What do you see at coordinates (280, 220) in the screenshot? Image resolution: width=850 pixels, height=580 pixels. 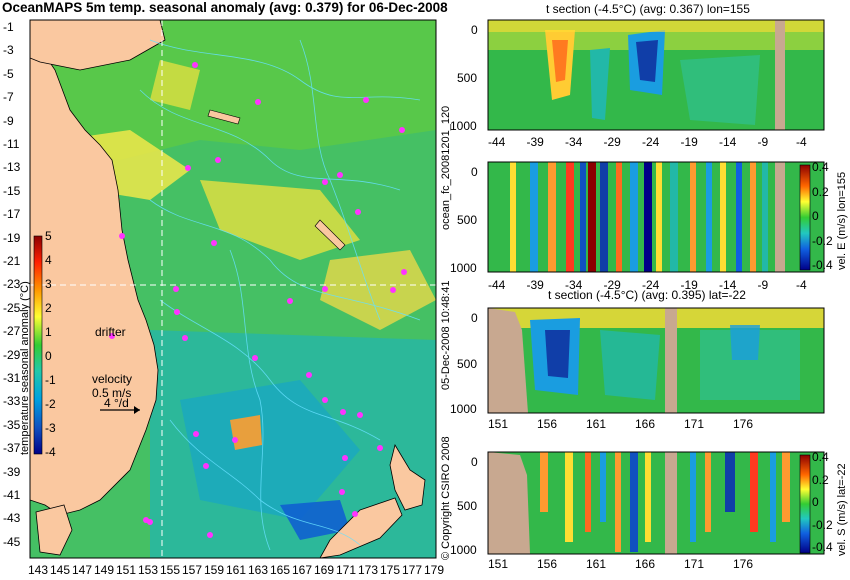 I see `map-yellow-patch` at bounding box center [280, 220].